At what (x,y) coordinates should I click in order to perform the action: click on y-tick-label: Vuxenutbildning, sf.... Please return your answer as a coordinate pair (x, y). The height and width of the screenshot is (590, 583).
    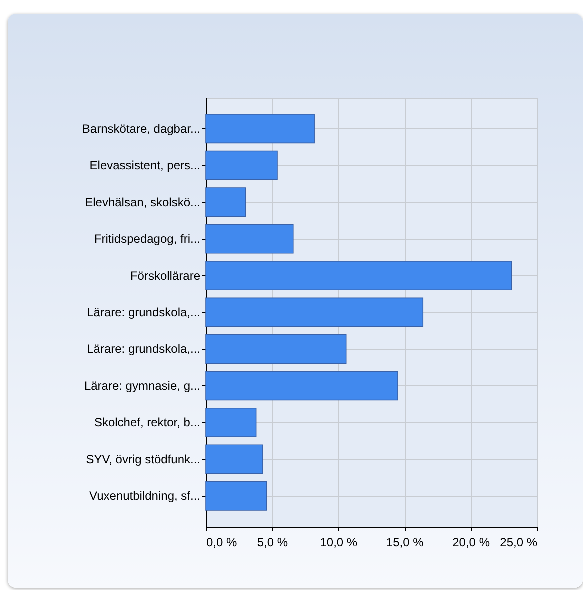
    Looking at the image, I should click on (145, 496).